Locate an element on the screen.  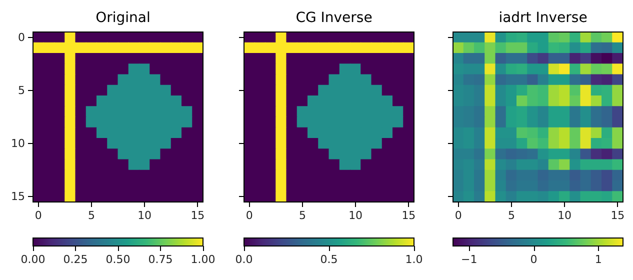
color-bar-label: −1 is located at coordinates (469, 259).